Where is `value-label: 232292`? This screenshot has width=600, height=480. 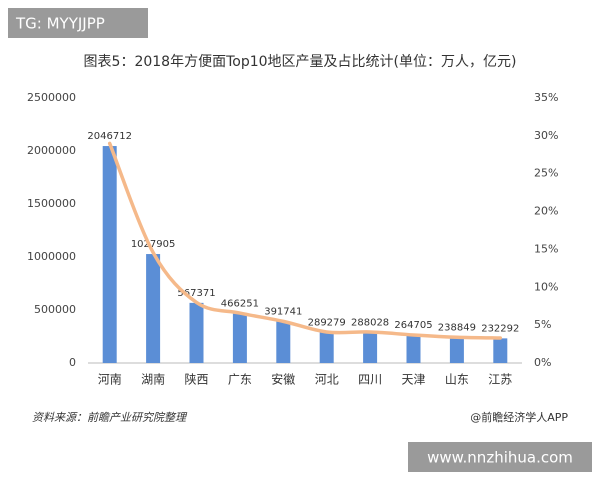 value-label: 232292 is located at coordinates (500, 328).